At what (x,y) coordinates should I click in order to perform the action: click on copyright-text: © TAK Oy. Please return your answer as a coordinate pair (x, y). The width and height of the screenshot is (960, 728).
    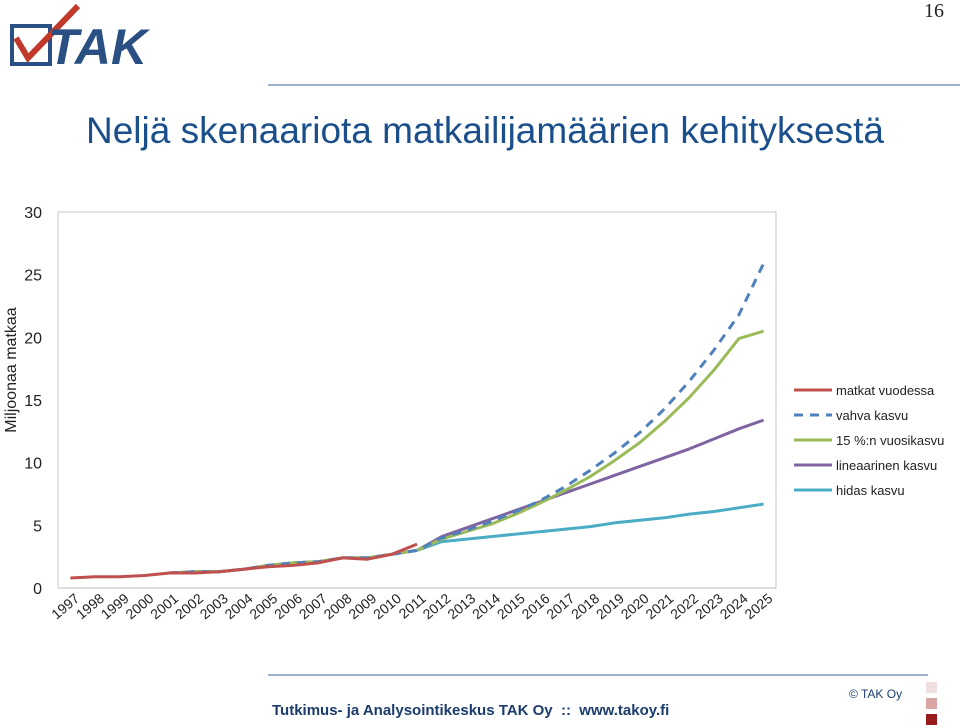
    Looking at the image, I should click on (876, 694).